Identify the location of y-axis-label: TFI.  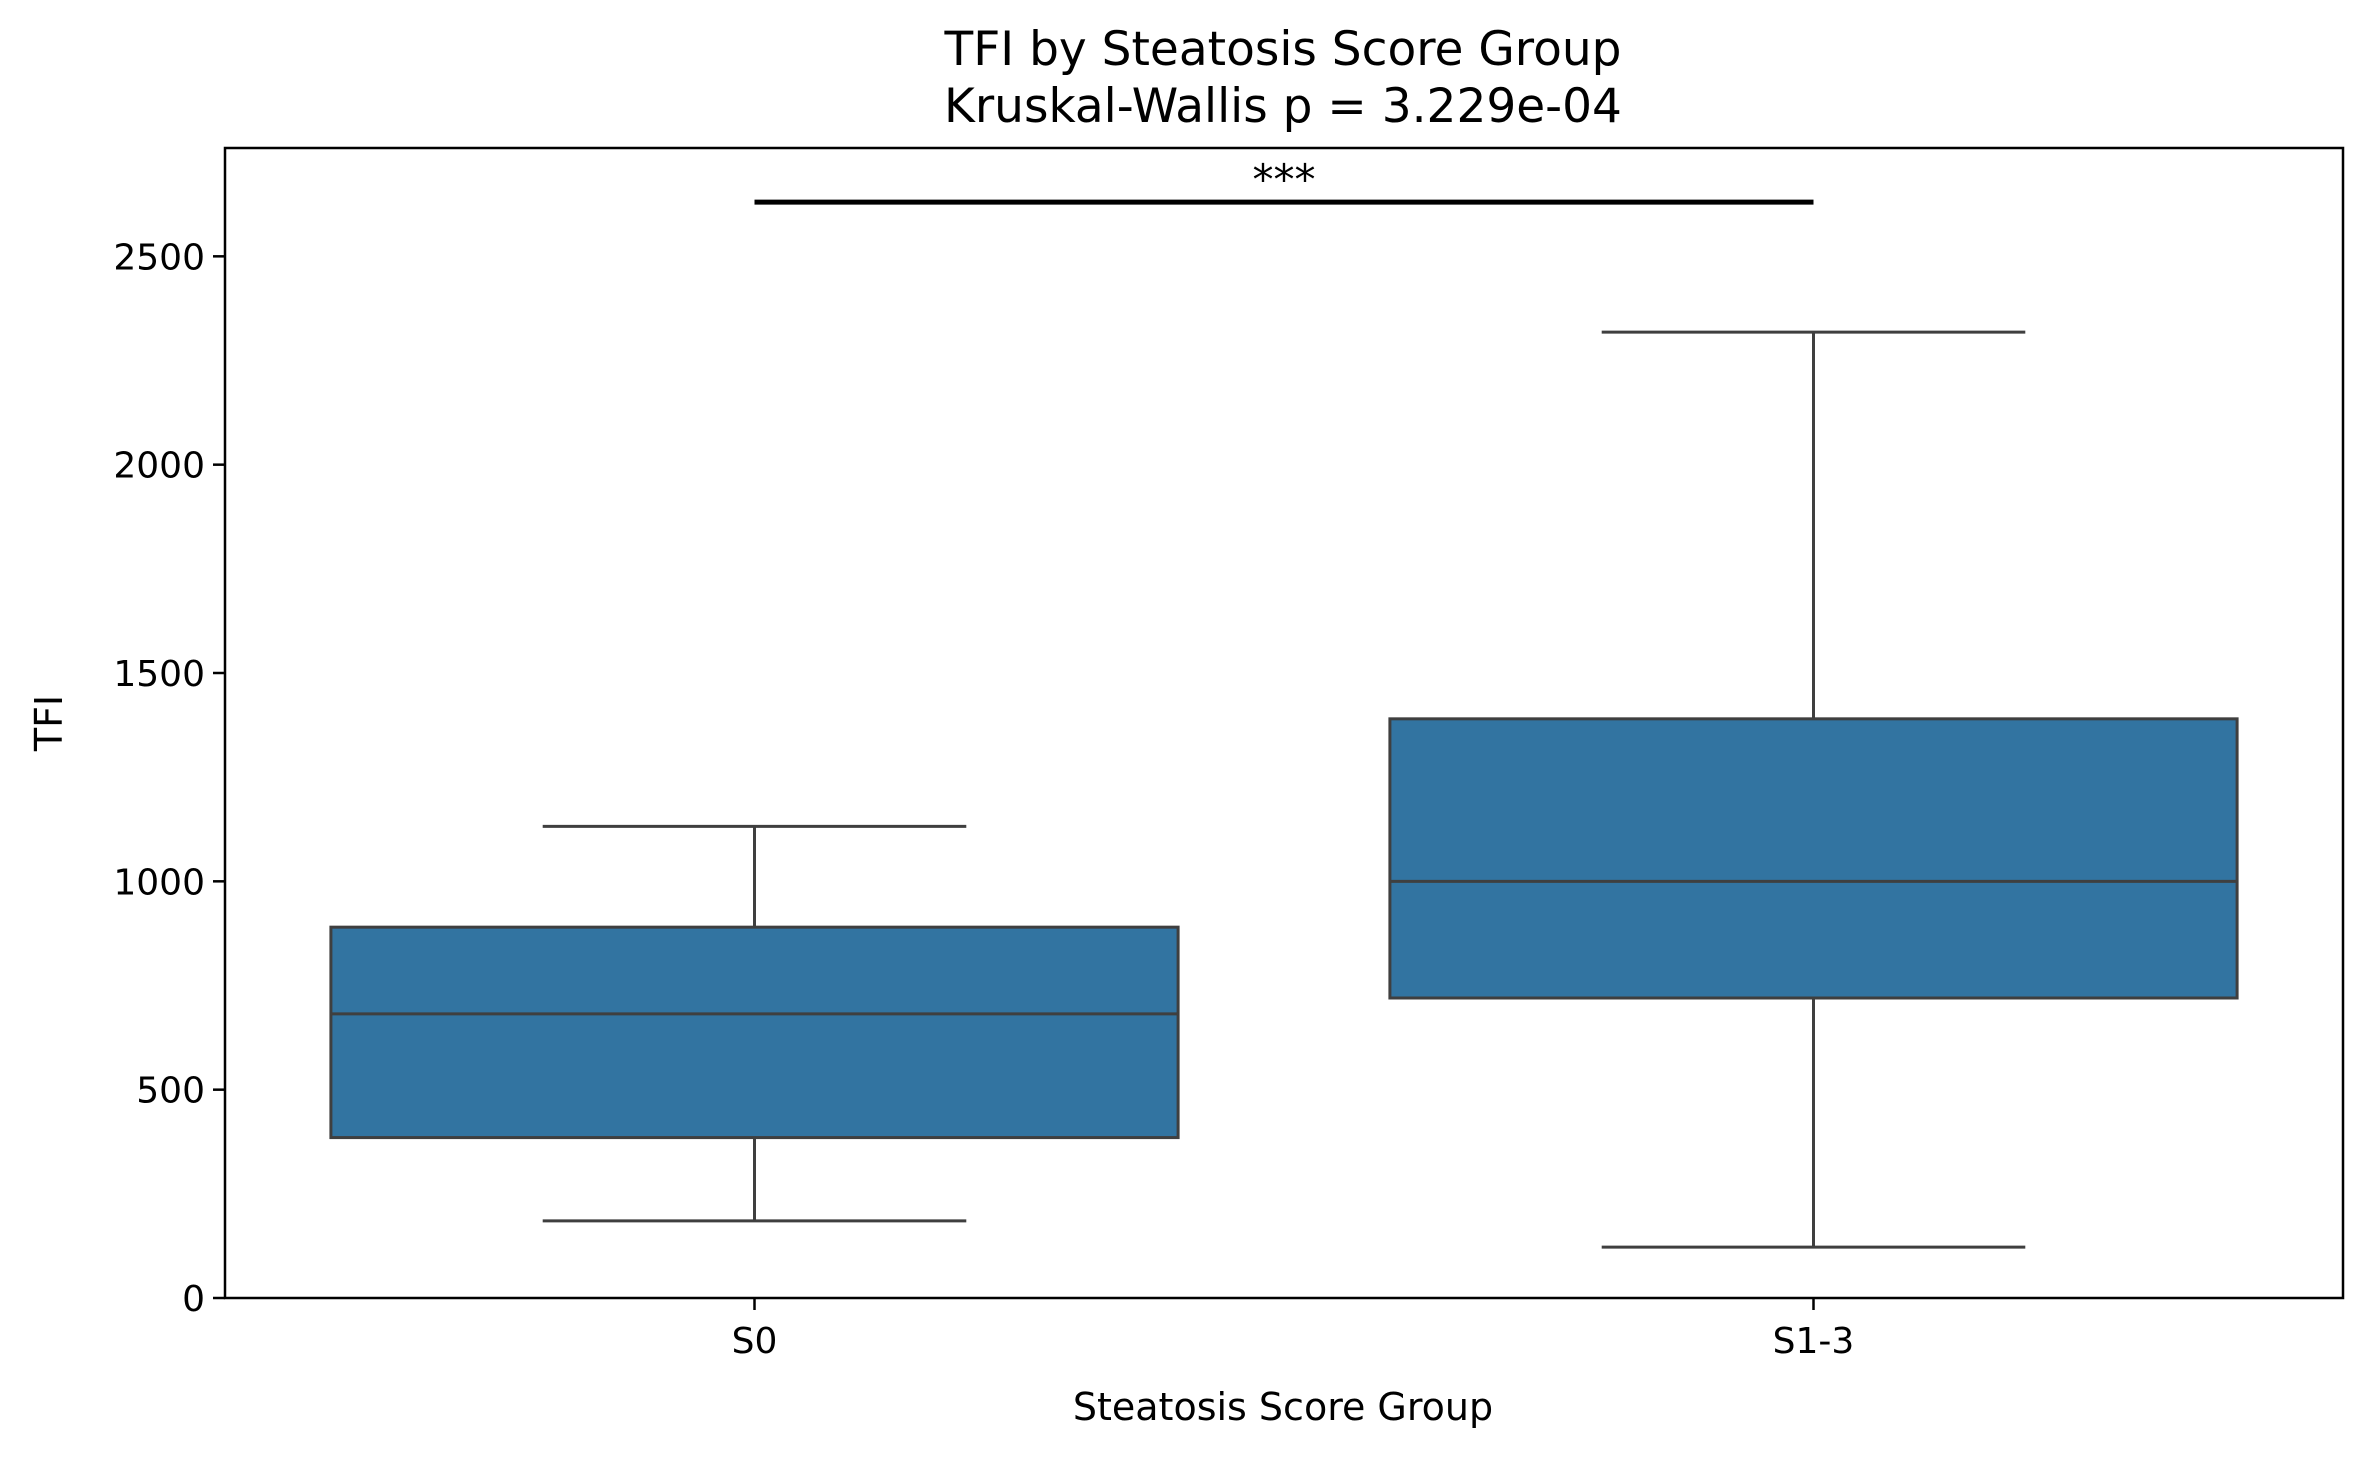
(49, 723).